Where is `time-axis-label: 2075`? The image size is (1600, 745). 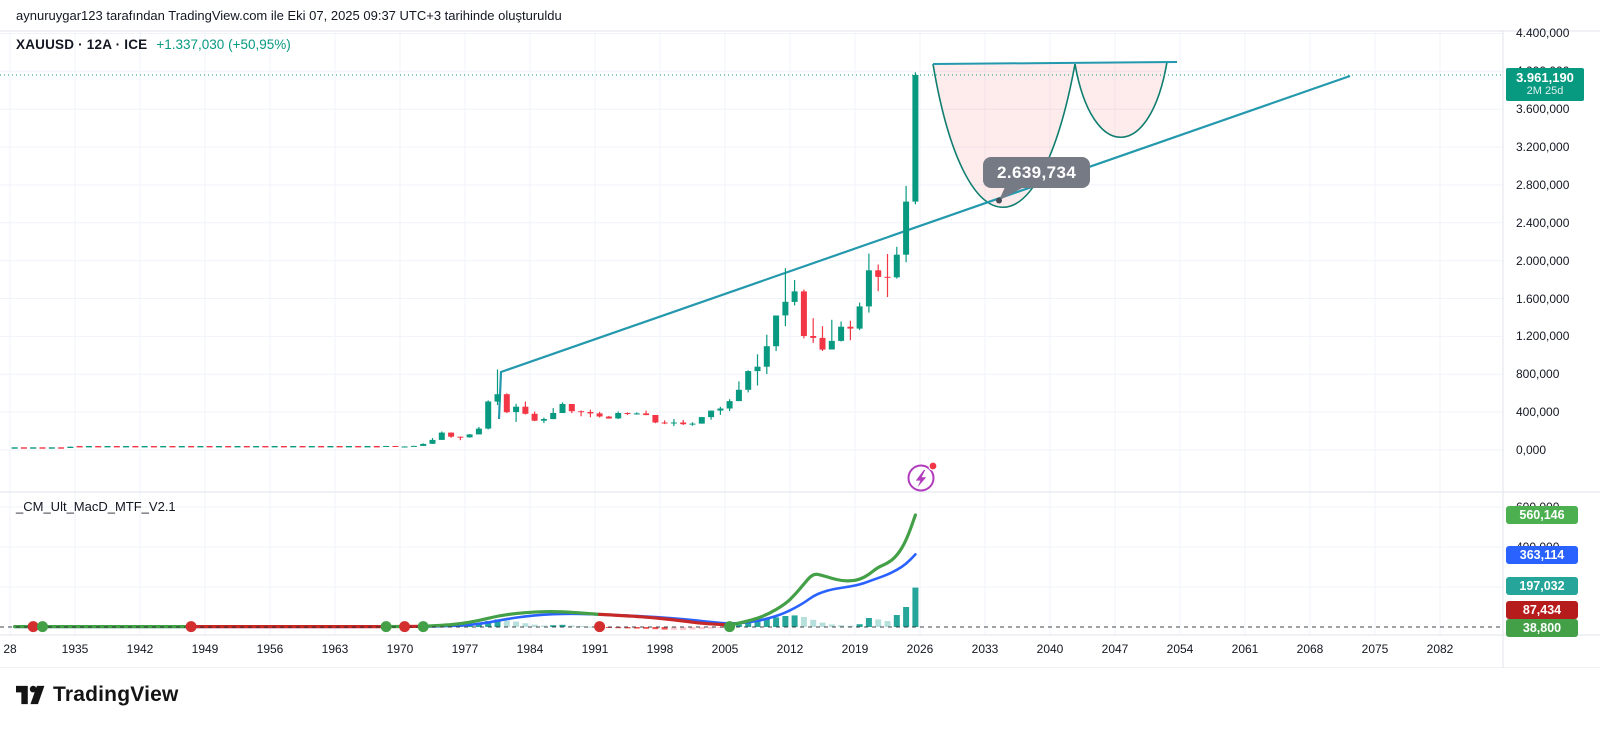
time-axis-label: 2075 is located at coordinates (1375, 649).